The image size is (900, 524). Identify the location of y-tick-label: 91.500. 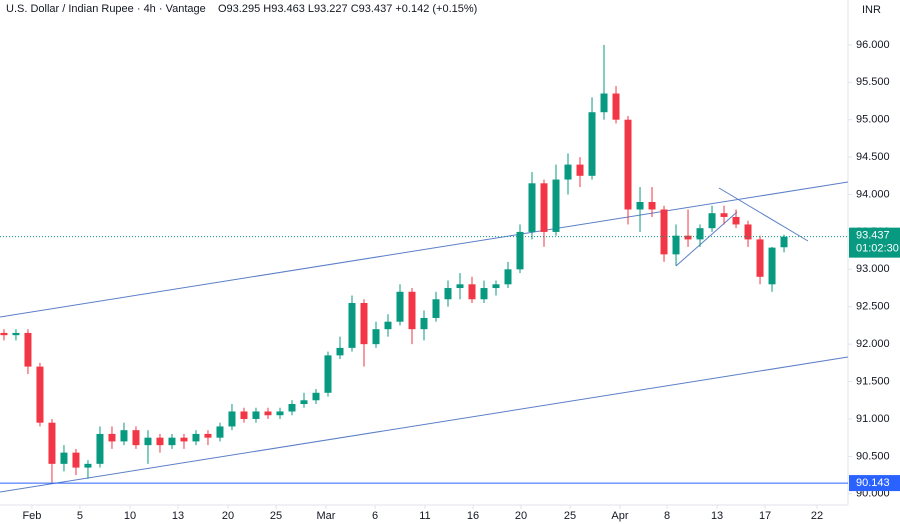
(873, 381).